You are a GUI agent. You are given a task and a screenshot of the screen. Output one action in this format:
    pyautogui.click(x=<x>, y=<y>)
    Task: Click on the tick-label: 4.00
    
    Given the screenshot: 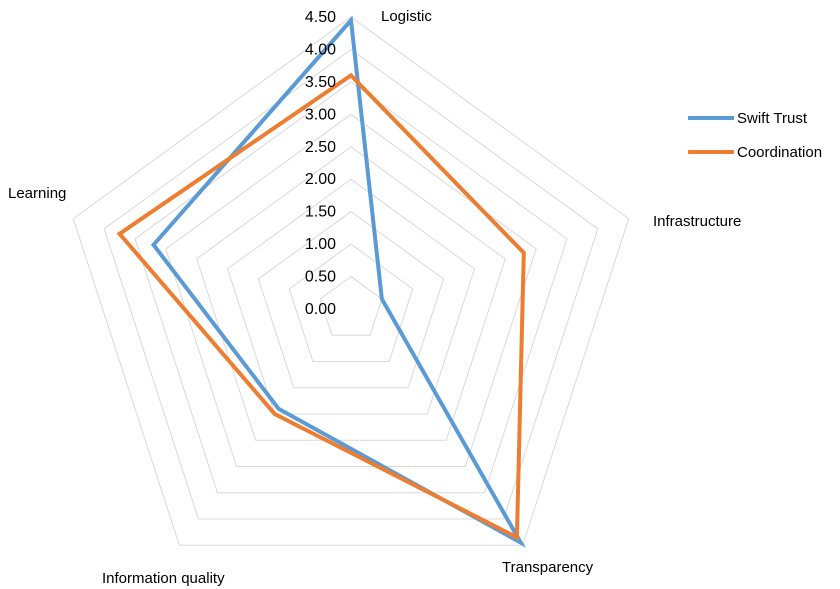 What is the action you would take?
    pyautogui.click(x=320, y=49)
    